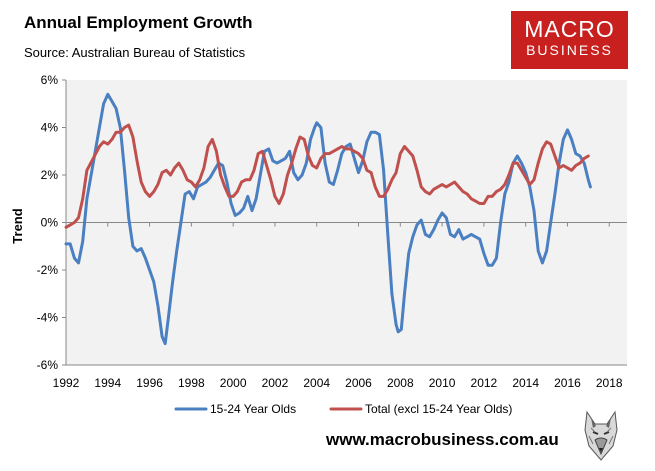 This screenshot has height=471, width=655. I want to click on x-tick-label: 2002, so click(275, 383).